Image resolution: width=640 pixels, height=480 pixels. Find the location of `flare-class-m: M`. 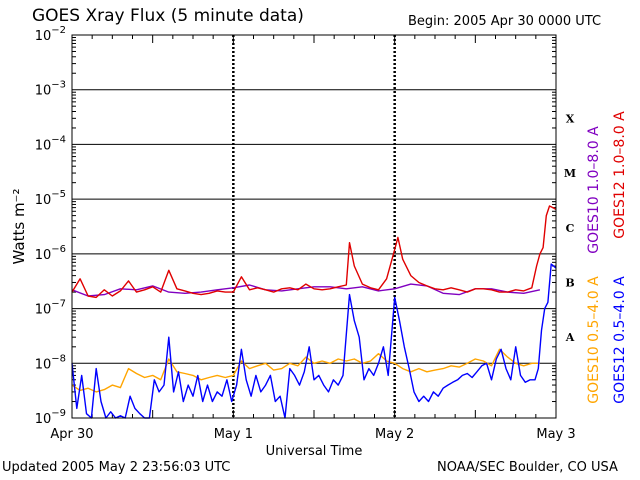

flare-class-m: M is located at coordinates (570, 173).